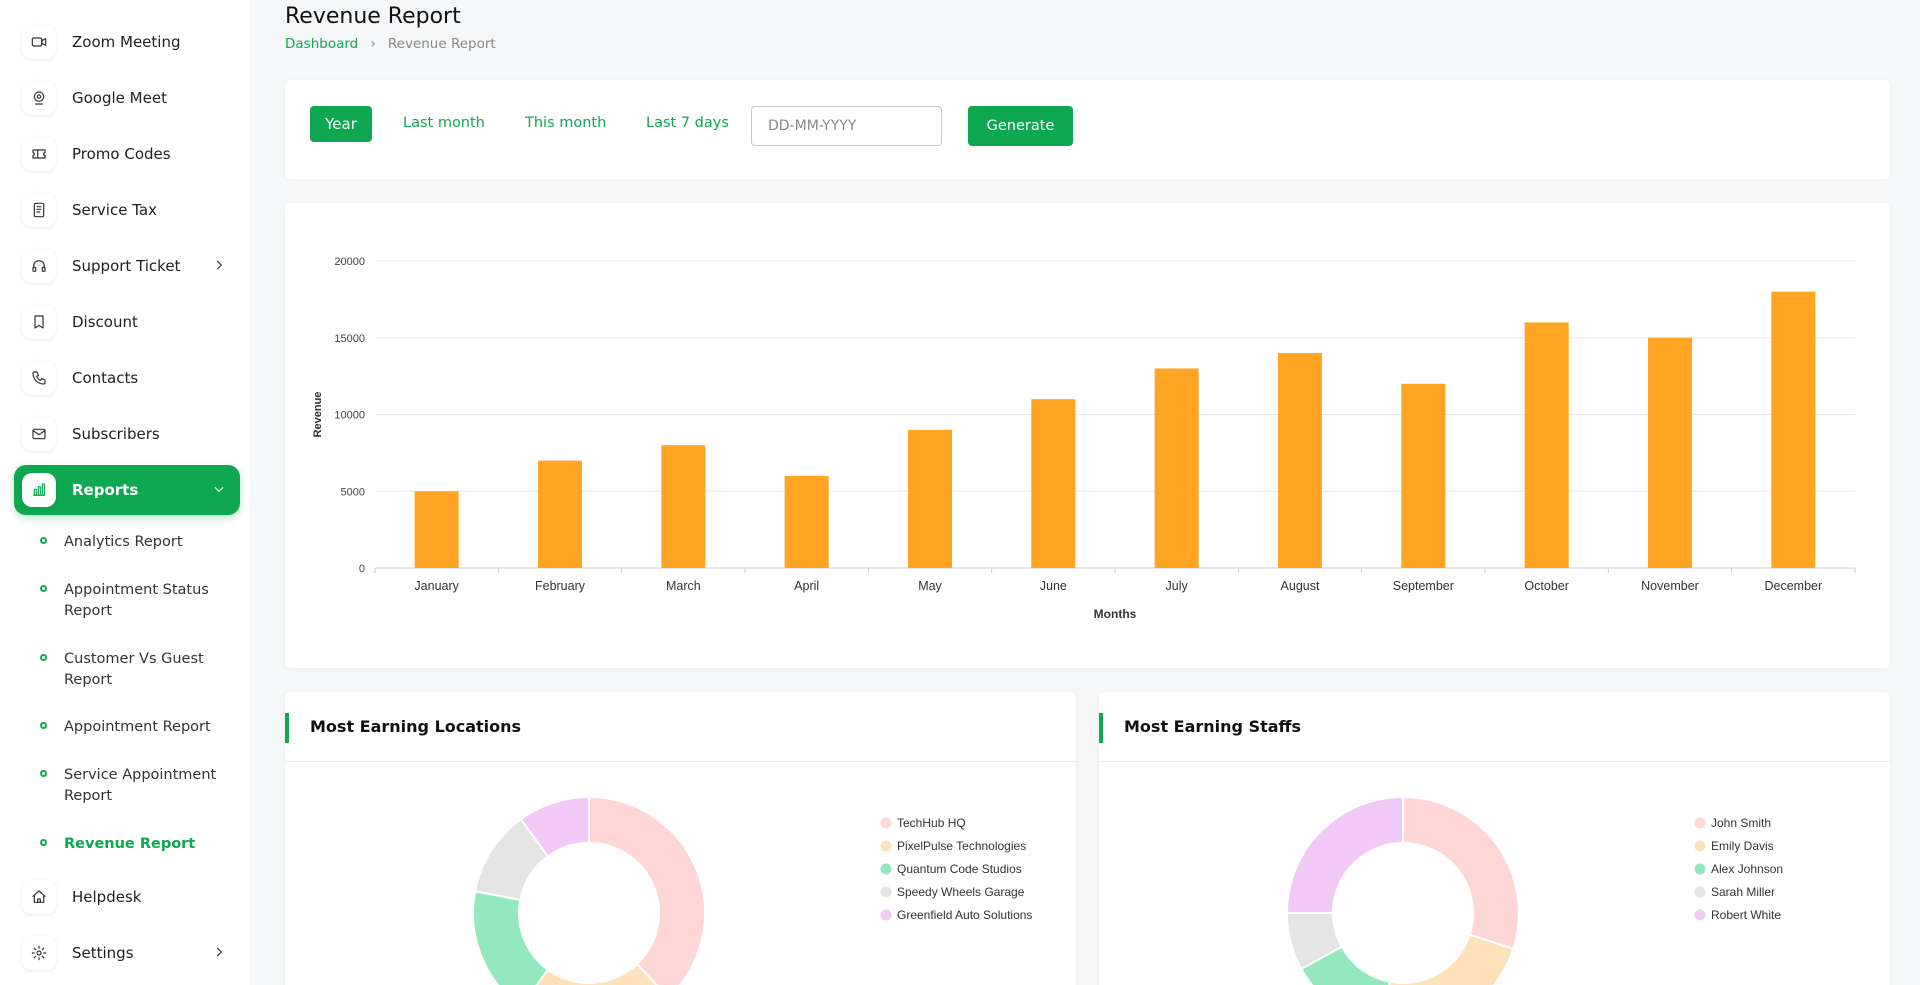  Describe the element at coordinates (930, 586) in the screenshot. I see `x-tick-label: May` at that location.